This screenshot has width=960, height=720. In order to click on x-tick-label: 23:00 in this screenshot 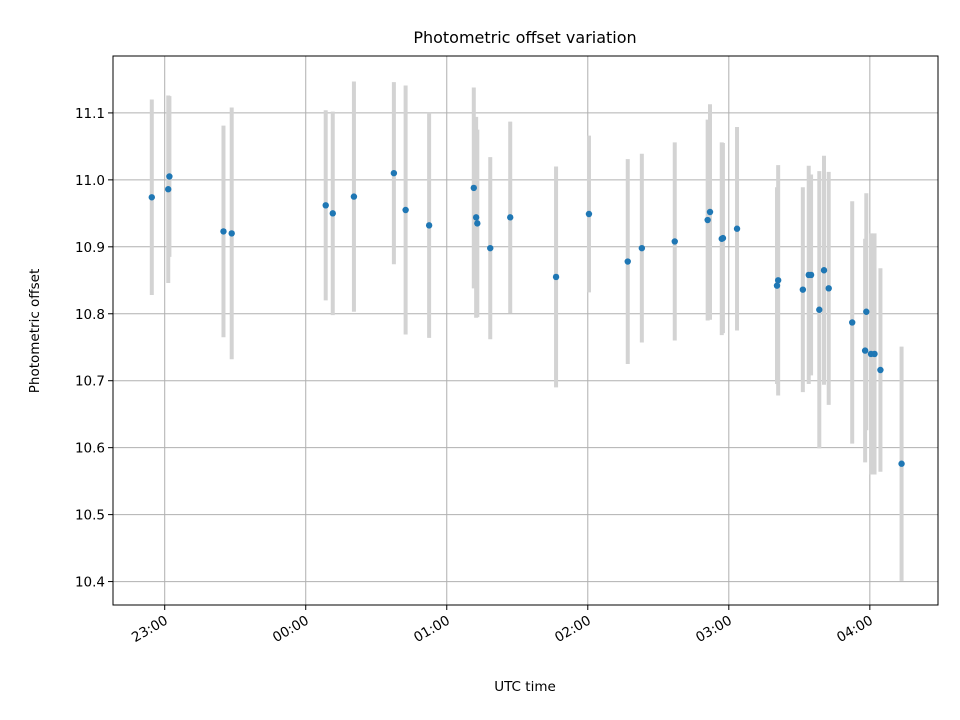, I will do `click(150, 629)`.